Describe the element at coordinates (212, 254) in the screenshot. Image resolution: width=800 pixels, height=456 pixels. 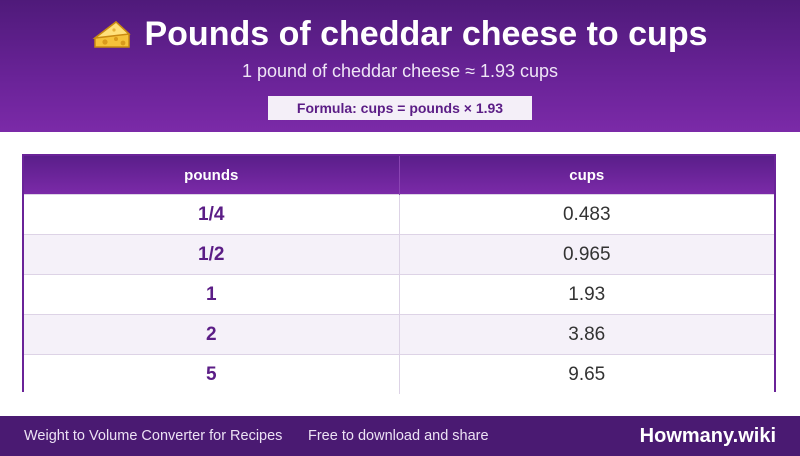
I see `pounds-cell: 1/2` at that location.